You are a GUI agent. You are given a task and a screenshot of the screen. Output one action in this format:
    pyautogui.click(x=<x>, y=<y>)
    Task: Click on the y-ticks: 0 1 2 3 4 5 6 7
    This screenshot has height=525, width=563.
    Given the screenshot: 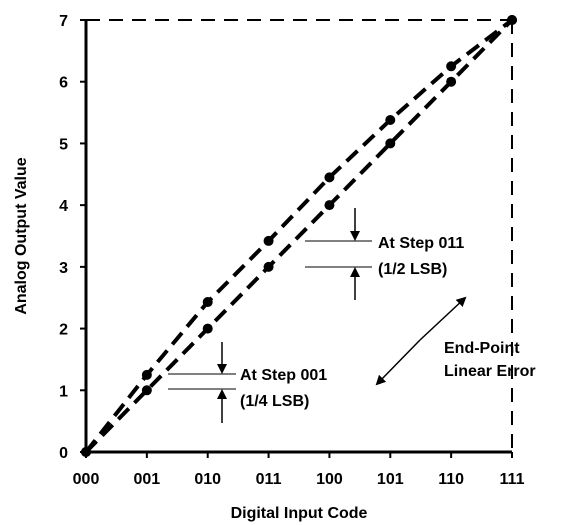 What is the action you would take?
    pyautogui.click(x=72, y=237)
    